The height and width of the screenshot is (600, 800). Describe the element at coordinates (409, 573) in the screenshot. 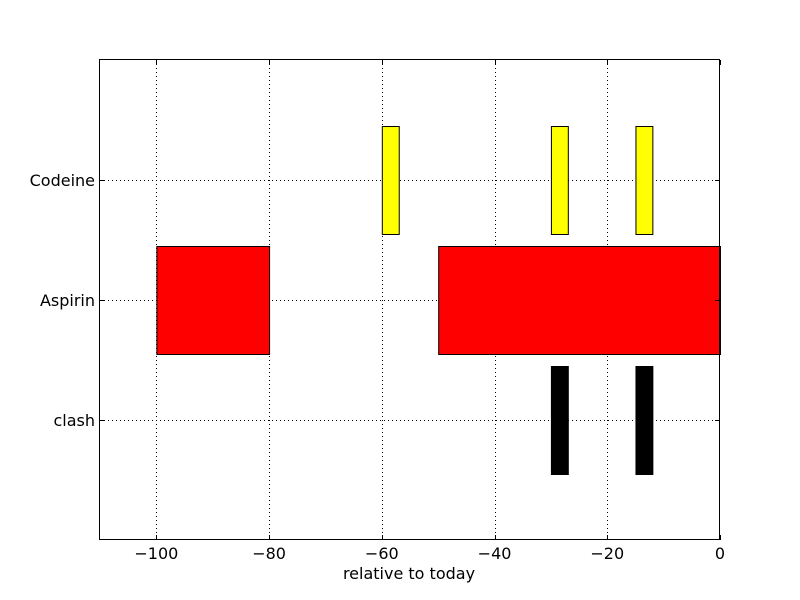

I see `x-axis-label: relative to today` at that location.